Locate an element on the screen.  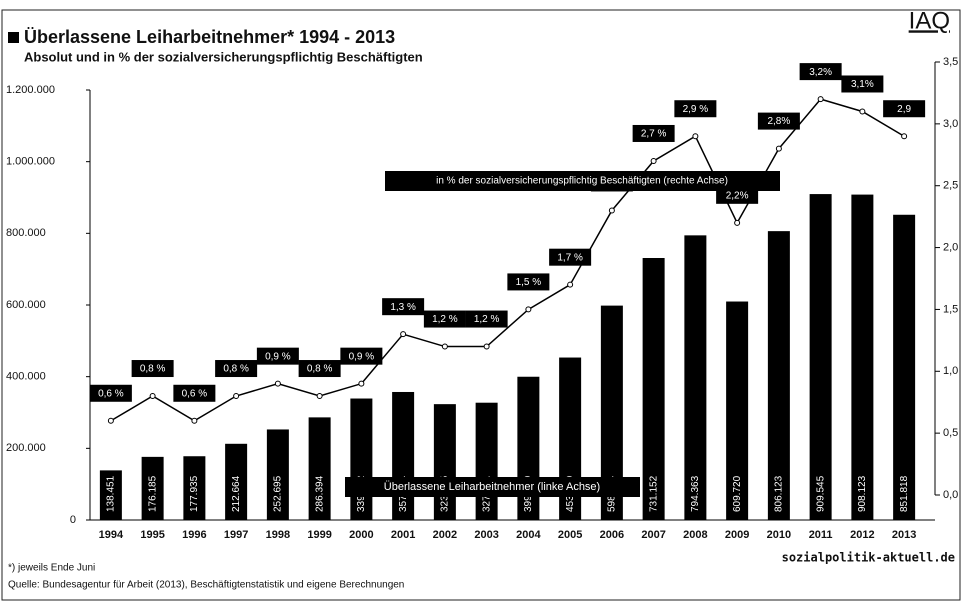
bar-value-label: 806.123 is located at coordinates (779, 493).